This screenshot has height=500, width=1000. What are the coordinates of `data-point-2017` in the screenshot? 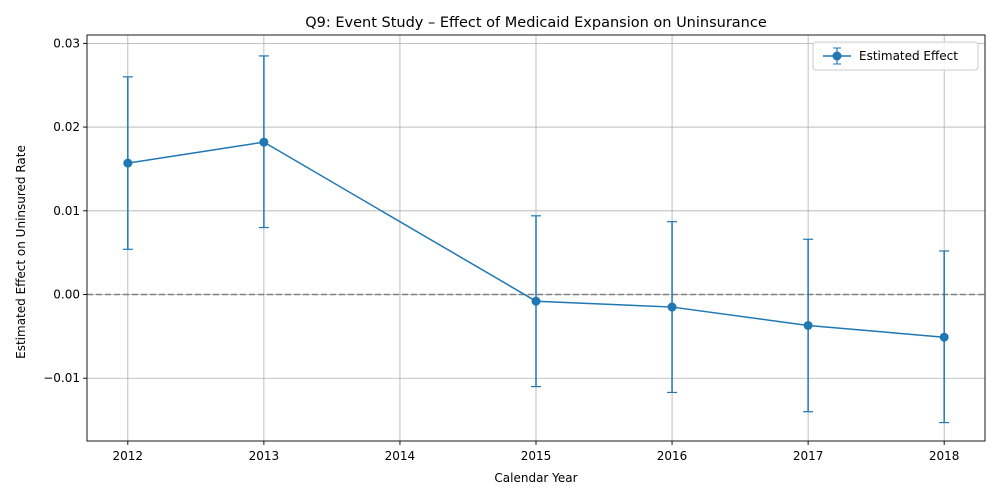 It's located at (808, 325).